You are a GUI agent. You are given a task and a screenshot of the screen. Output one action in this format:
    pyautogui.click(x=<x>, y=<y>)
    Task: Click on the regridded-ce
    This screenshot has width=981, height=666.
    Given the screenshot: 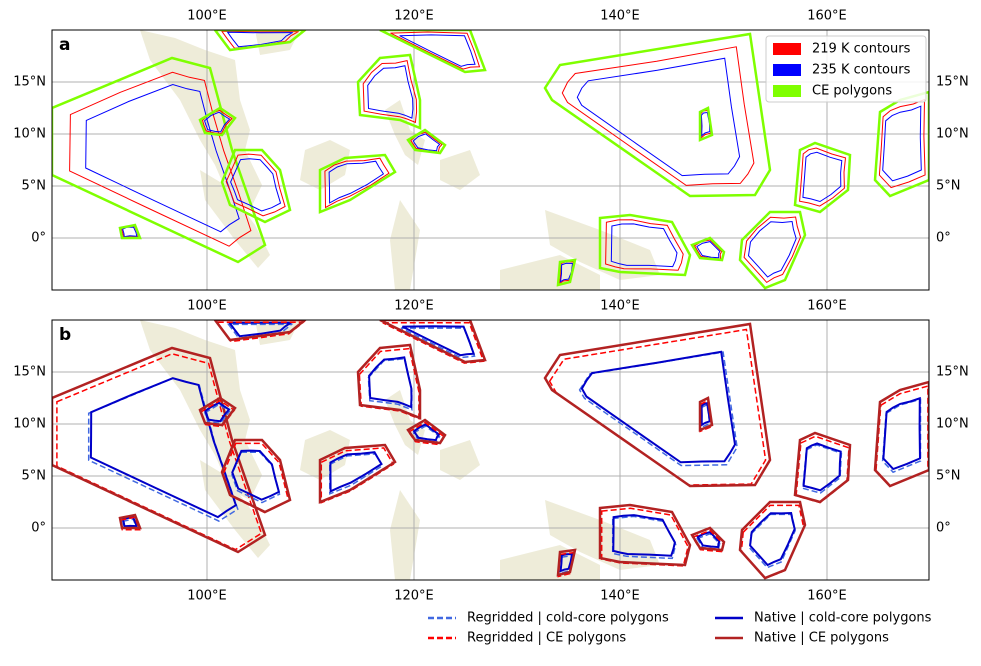 What is the action you would take?
    pyautogui.click(x=260, y=332)
    